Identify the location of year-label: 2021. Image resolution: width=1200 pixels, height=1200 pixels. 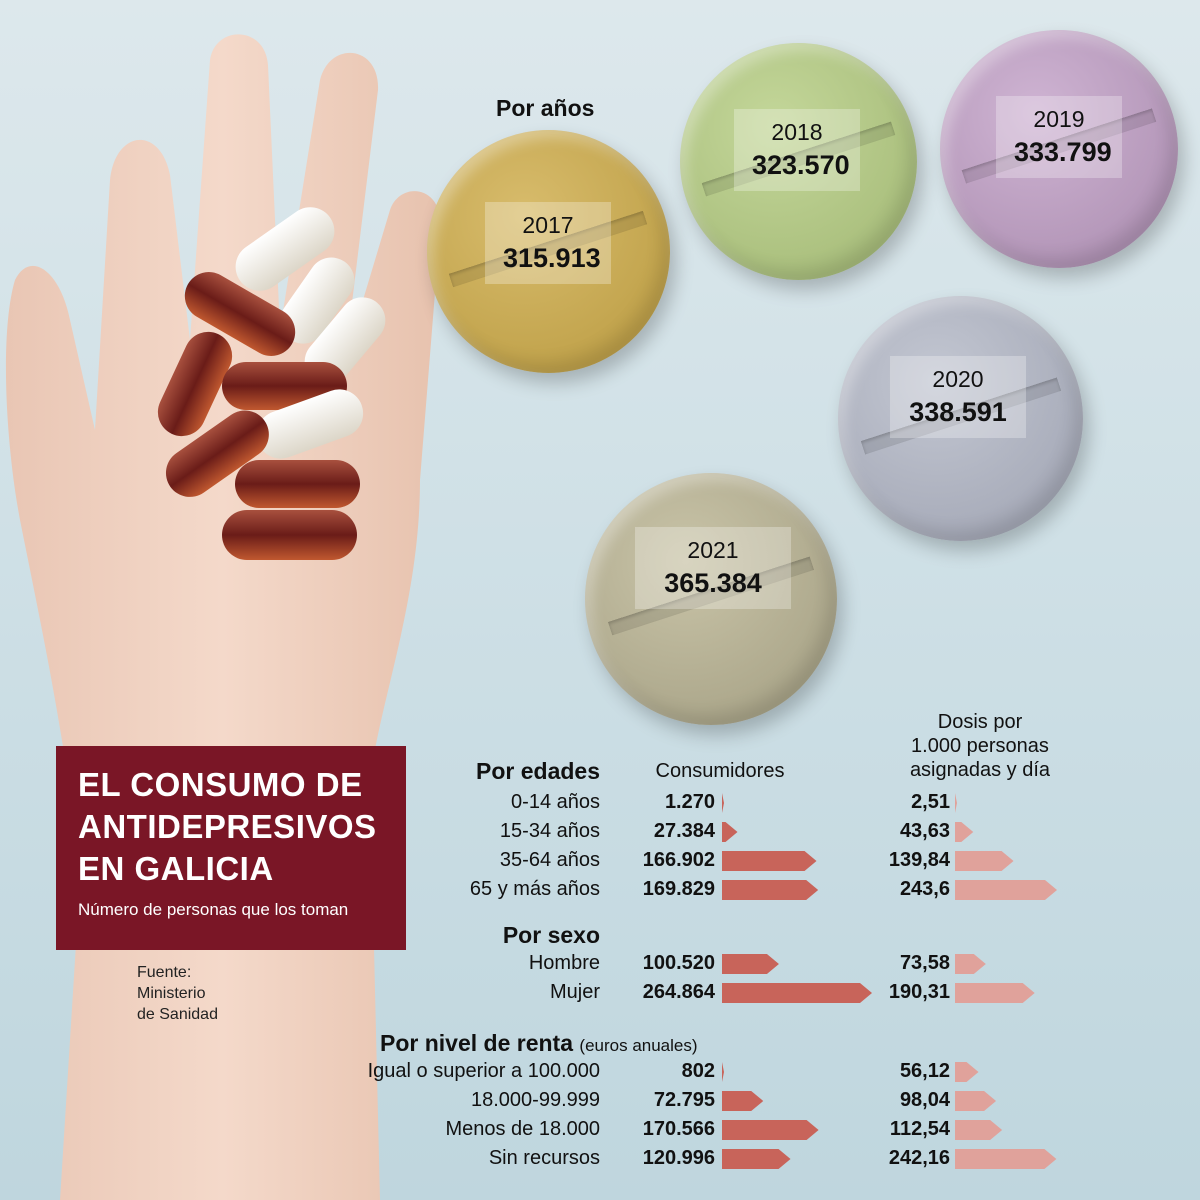
(713, 550).